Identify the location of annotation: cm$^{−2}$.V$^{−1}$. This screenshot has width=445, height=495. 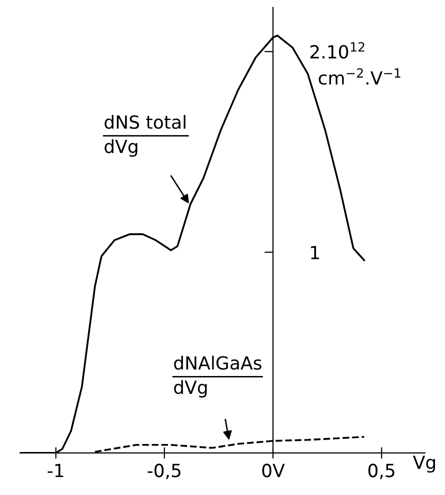
(359, 76).